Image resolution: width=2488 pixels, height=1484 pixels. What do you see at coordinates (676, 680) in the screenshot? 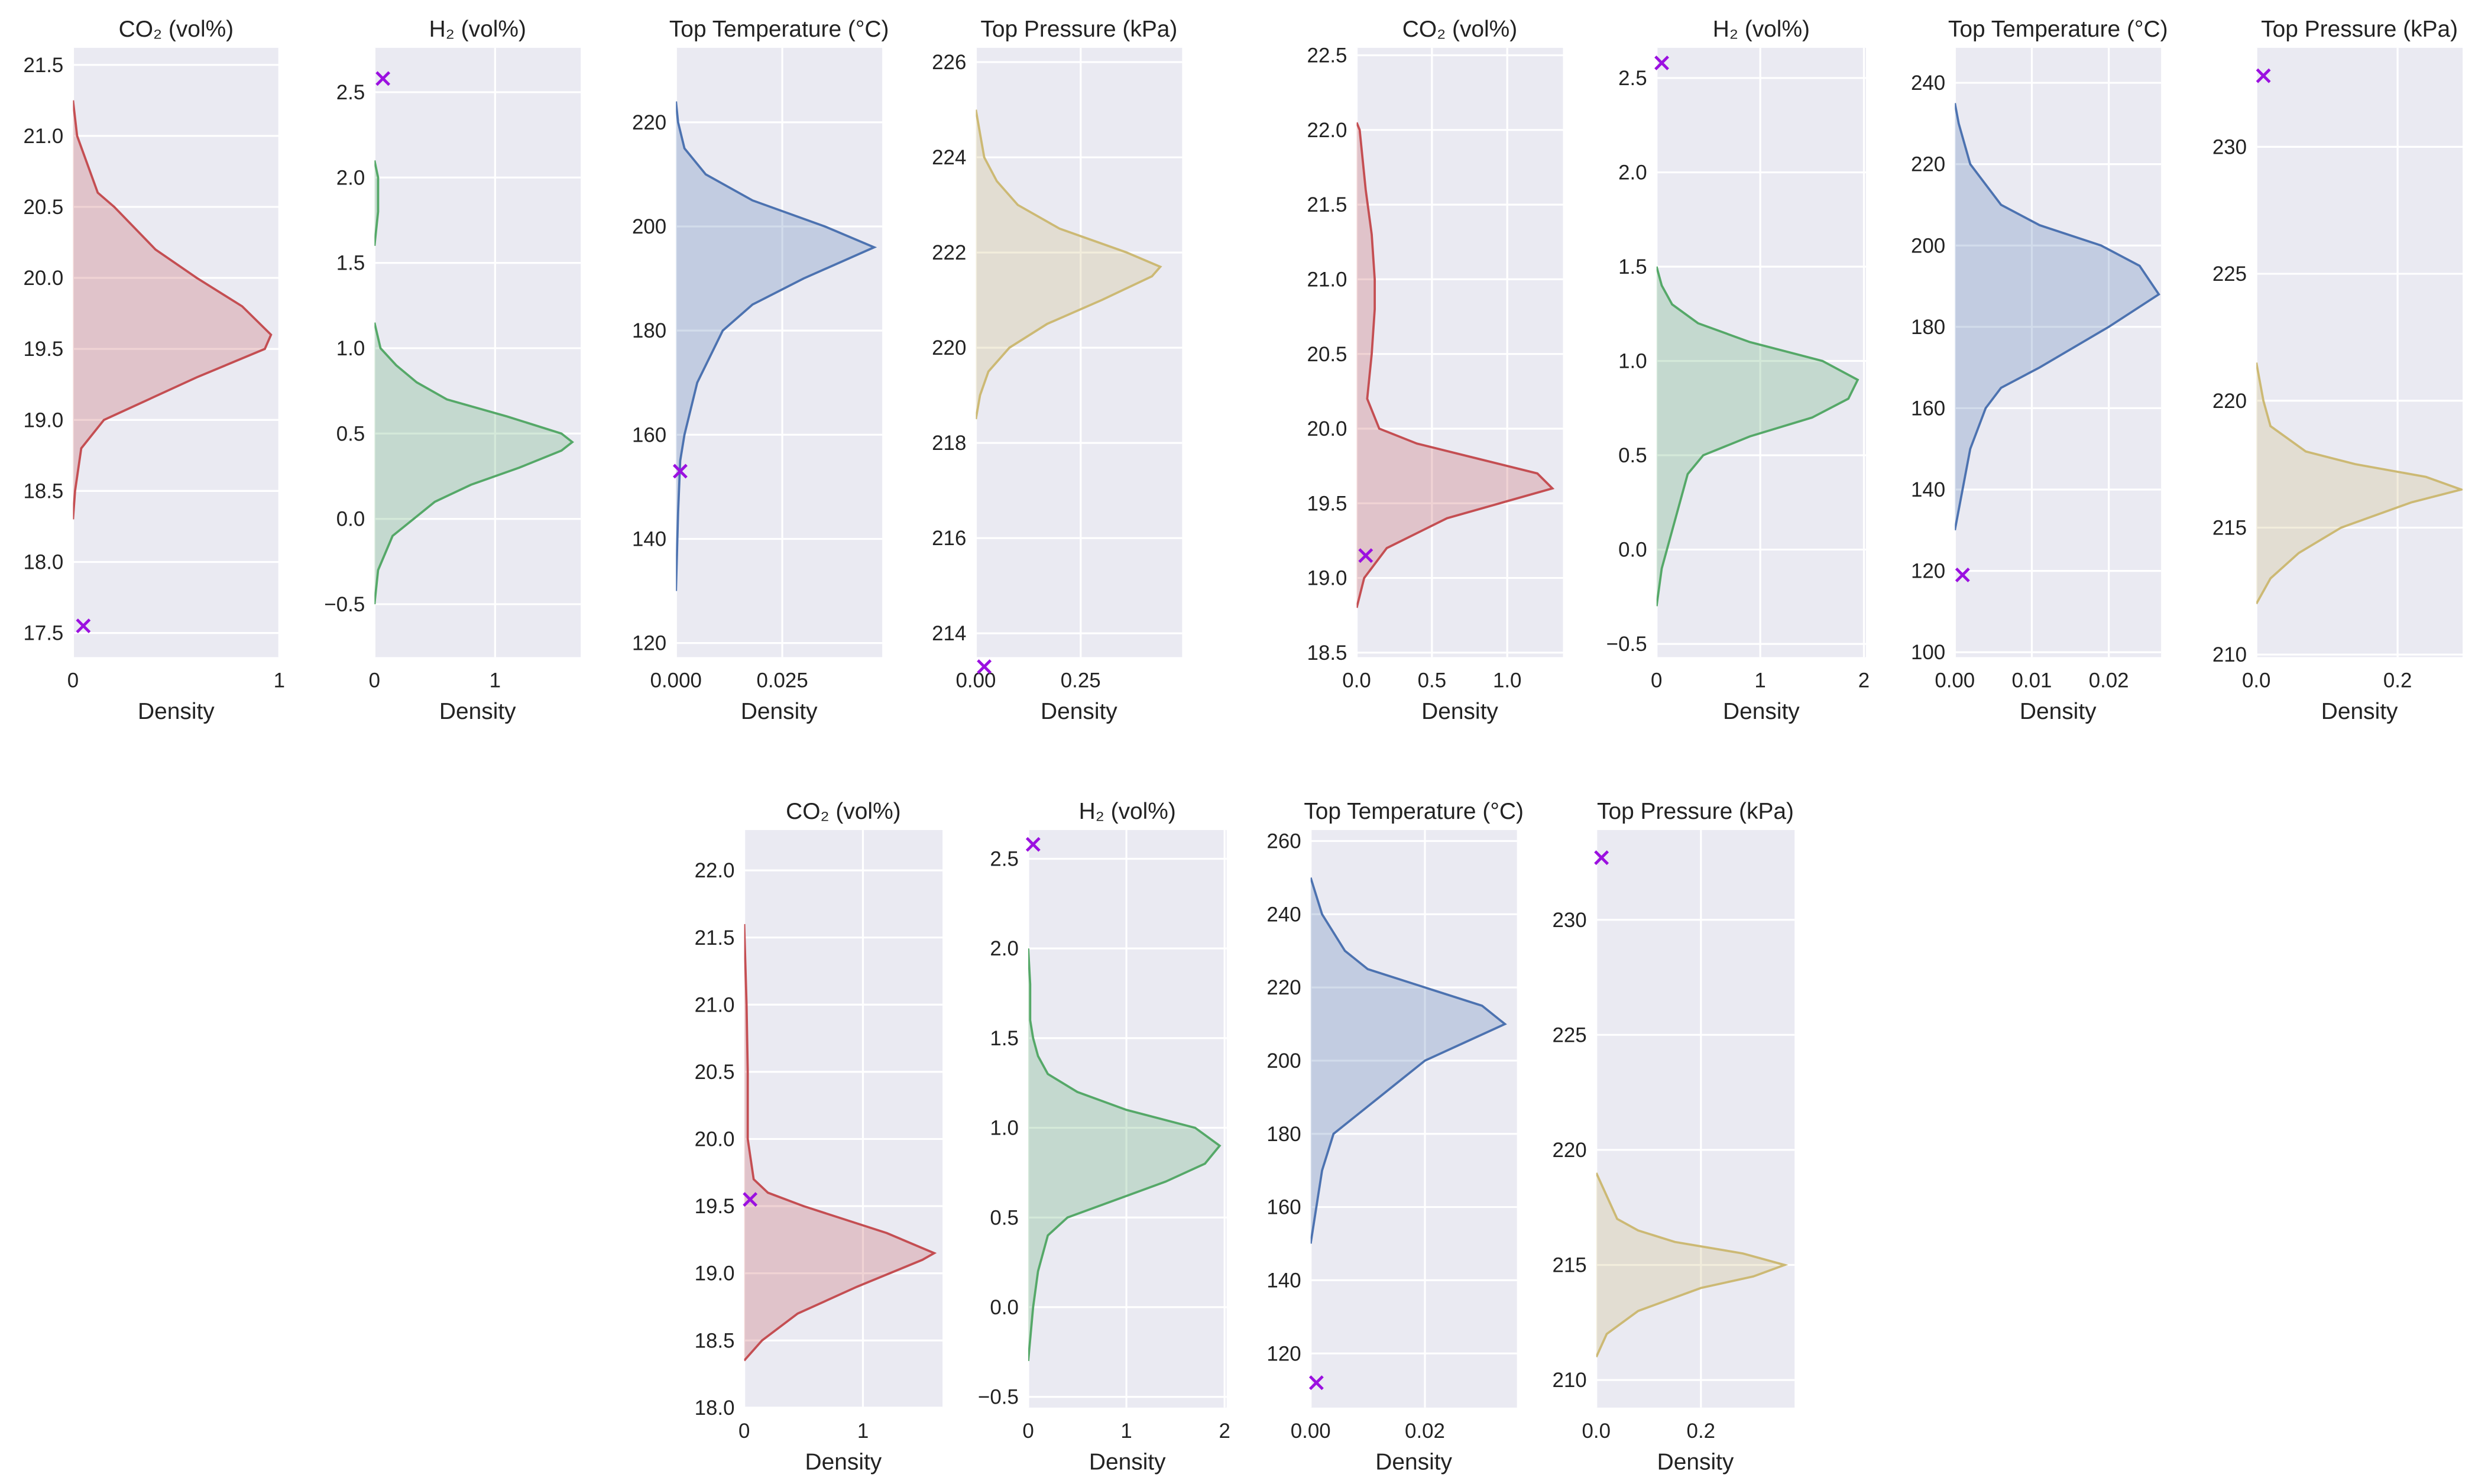
I see `x-tick-label: 0.000` at bounding box center [676, 680].